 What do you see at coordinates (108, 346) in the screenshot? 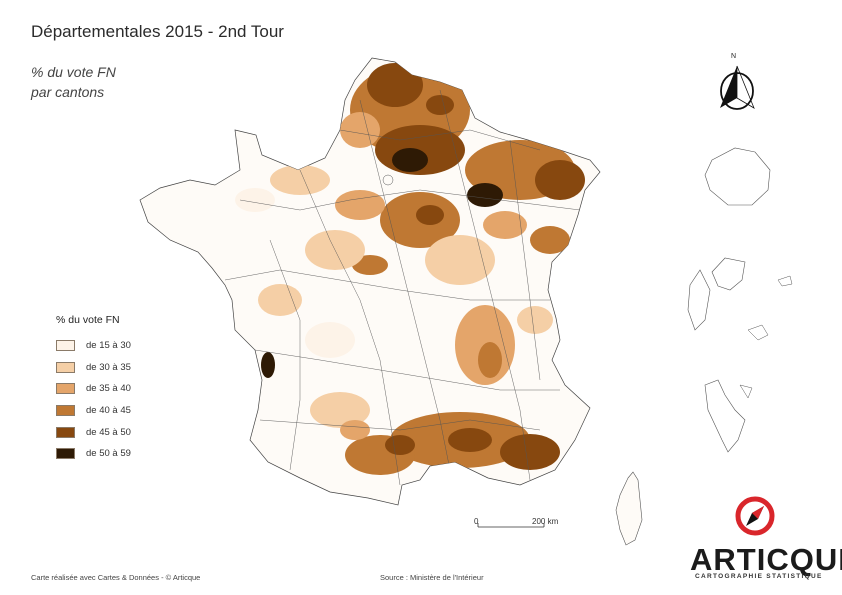
I see `legend-label: de 15 à 30` at bounding box center [108, 346].